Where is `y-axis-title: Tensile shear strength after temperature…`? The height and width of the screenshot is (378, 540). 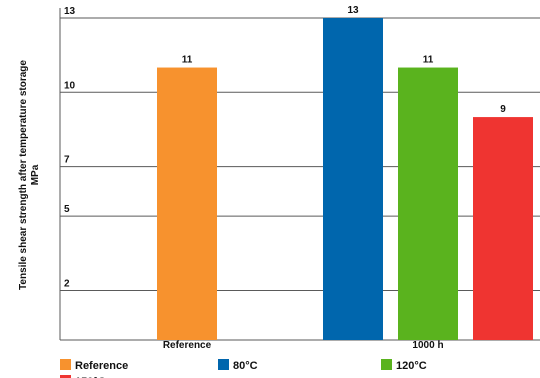
y-axis-title: Tensile shear strength after temperature… is located at coordinates (23, 175).